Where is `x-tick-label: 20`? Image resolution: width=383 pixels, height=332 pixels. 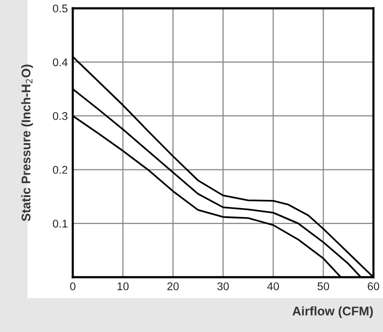 x-tick-label: 20 is located at coordinates (173, 286).